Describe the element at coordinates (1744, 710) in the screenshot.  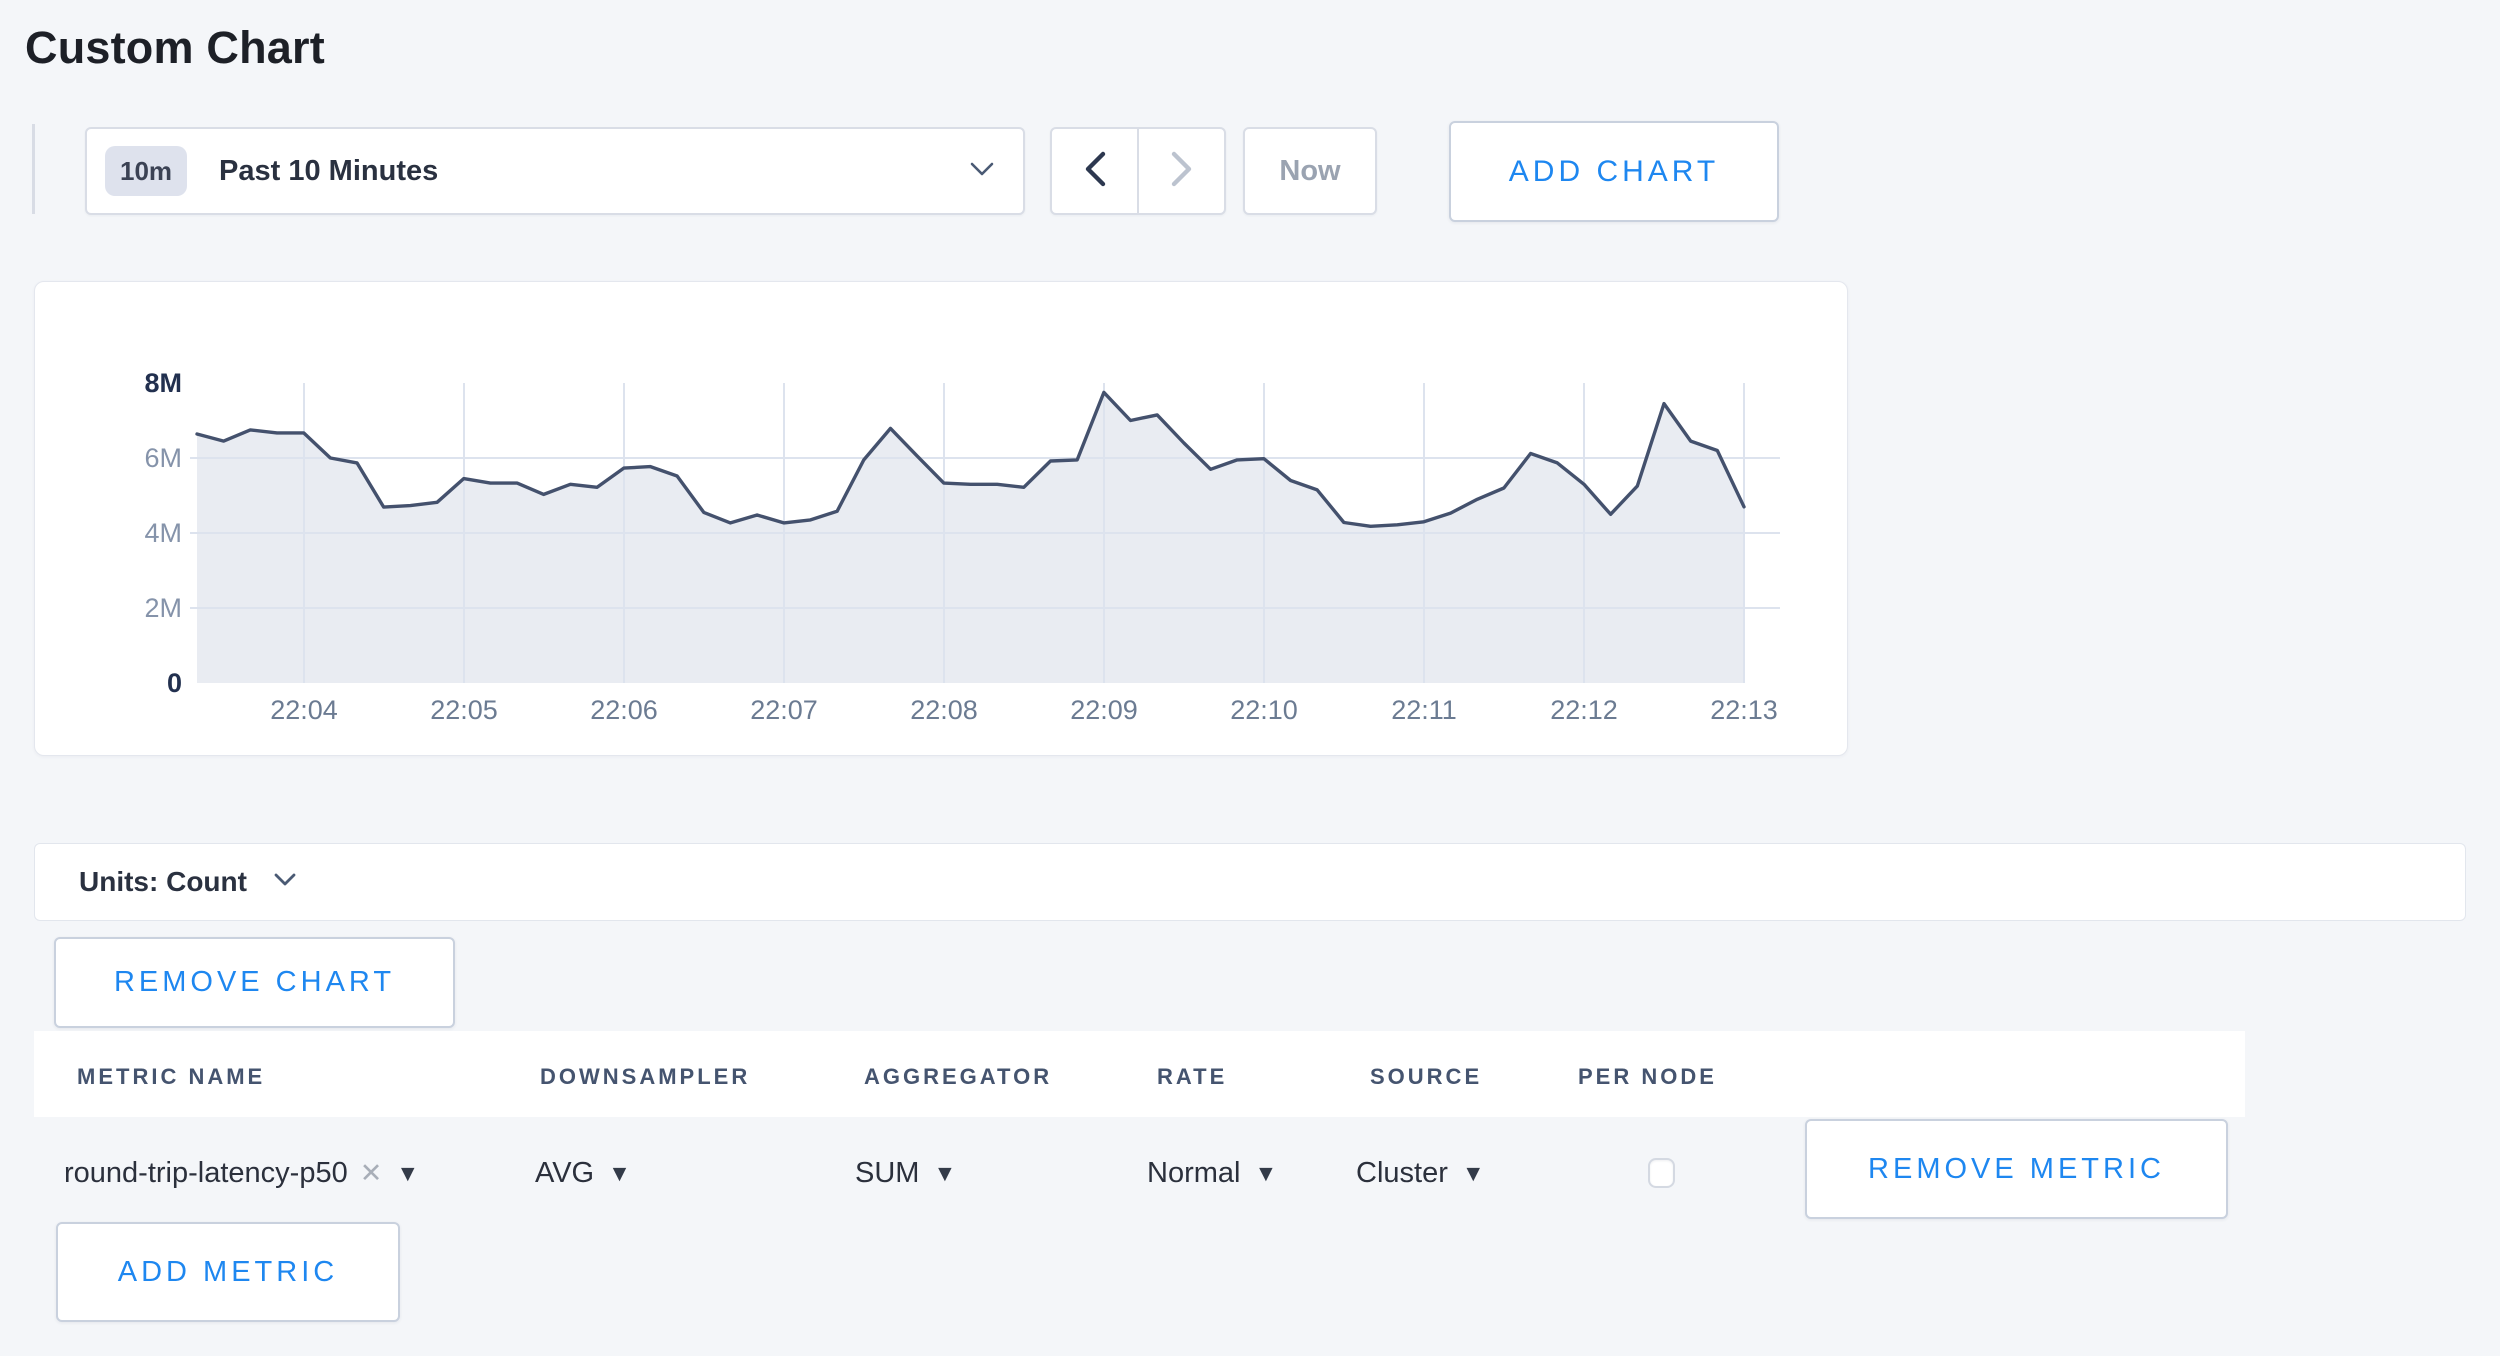
I see `svg-text: 22:13` at that location.